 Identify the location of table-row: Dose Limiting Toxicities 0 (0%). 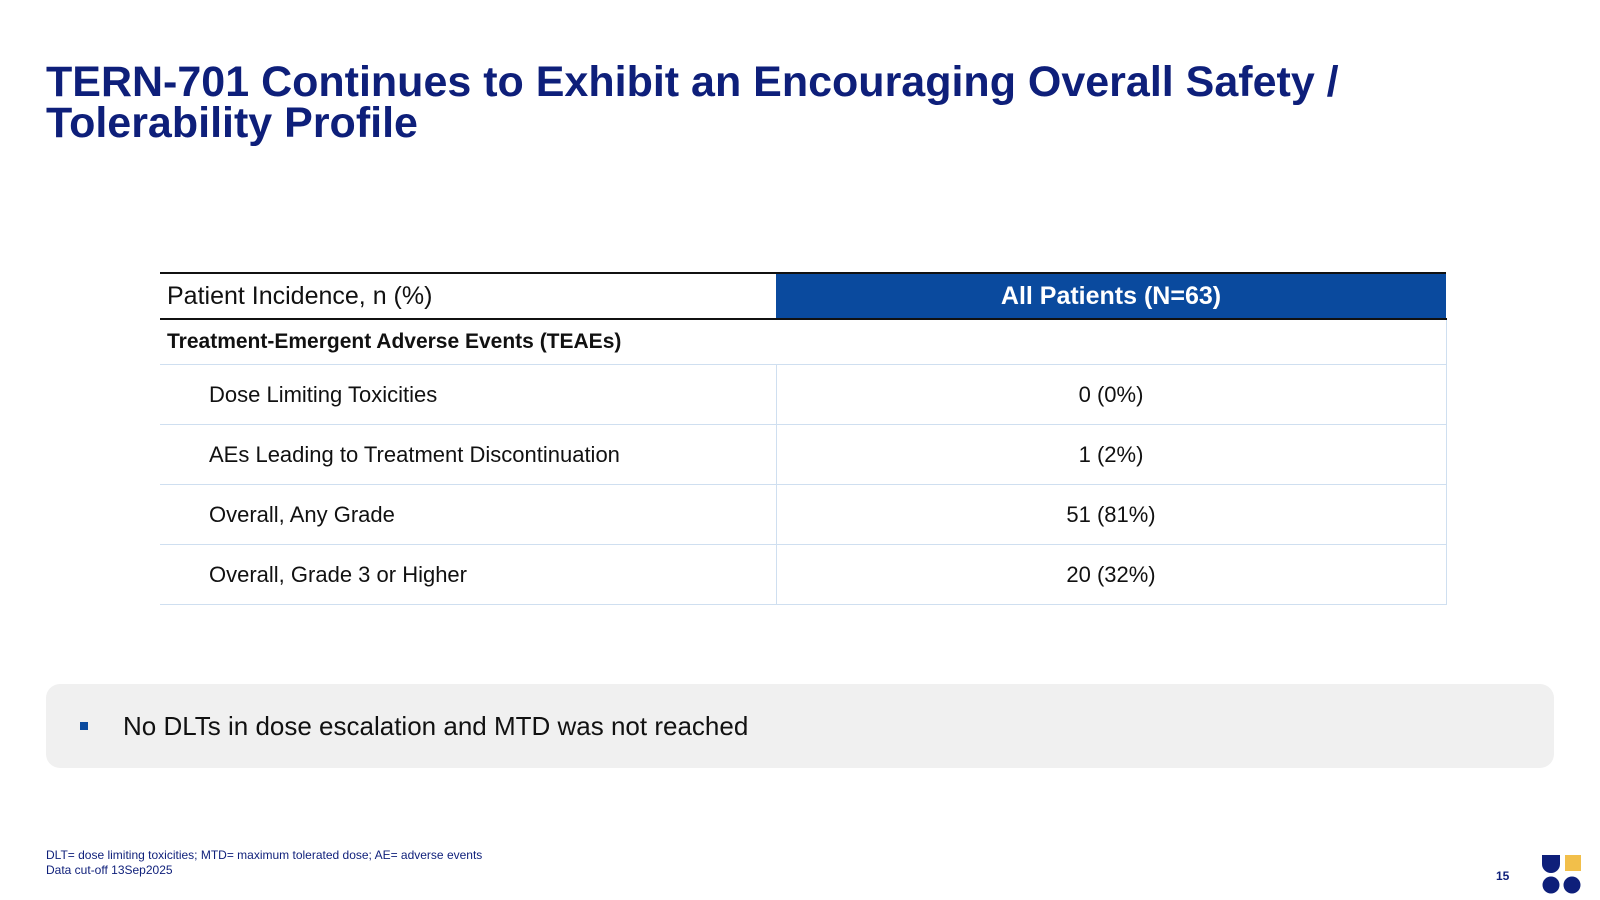
(803, 394).